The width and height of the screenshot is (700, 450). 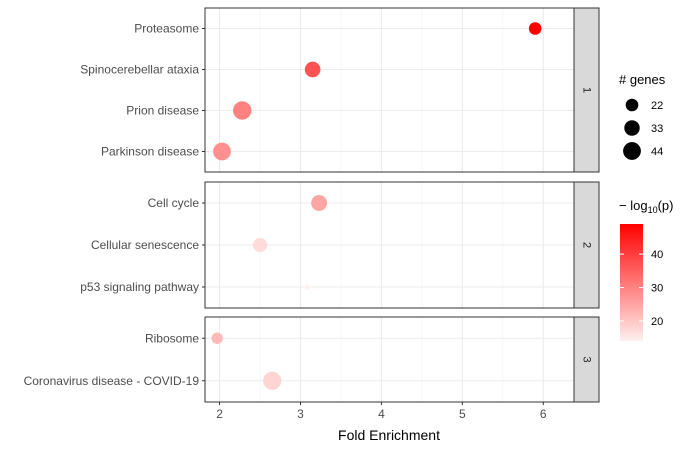 What do you see at coordinates (657, 255) in the screenshot?
I see `colorbar-tick-label: 40` at bounding box center [657, 255].